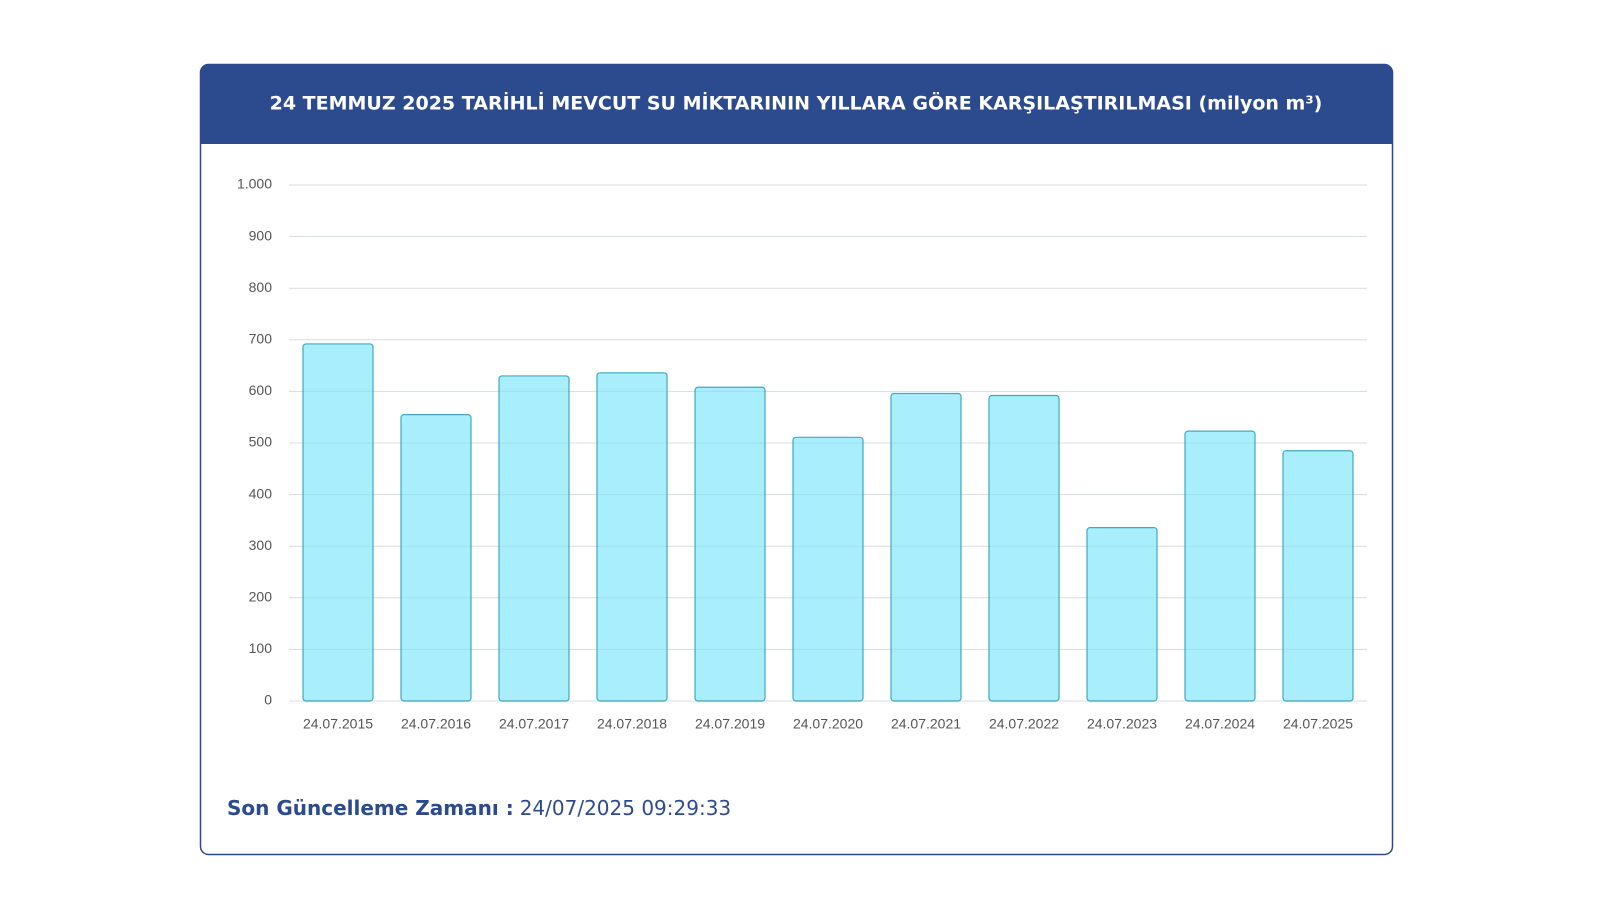 The image size is (1600, 904). I want to click on y-tick-label: 500, so click(261, 442).